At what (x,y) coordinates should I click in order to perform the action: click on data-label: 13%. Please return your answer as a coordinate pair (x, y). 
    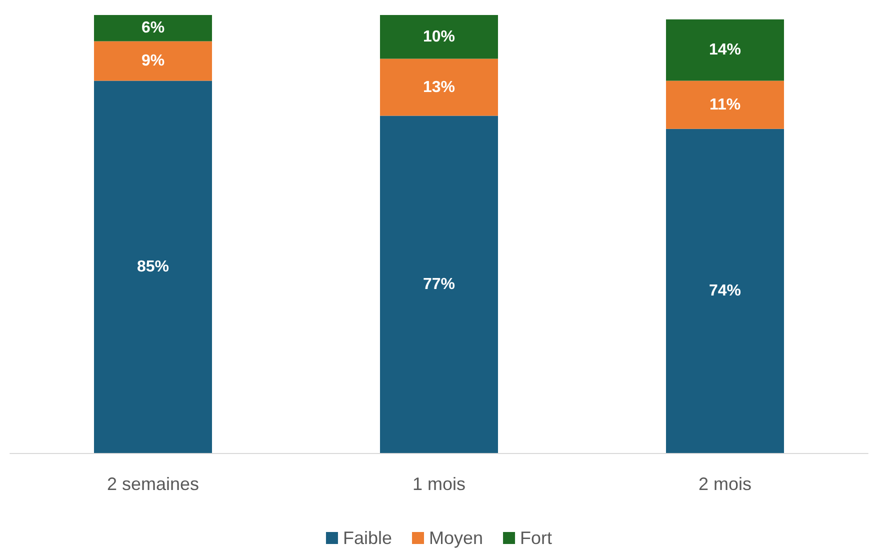
    Looking at the image, I should click on (439, 87).